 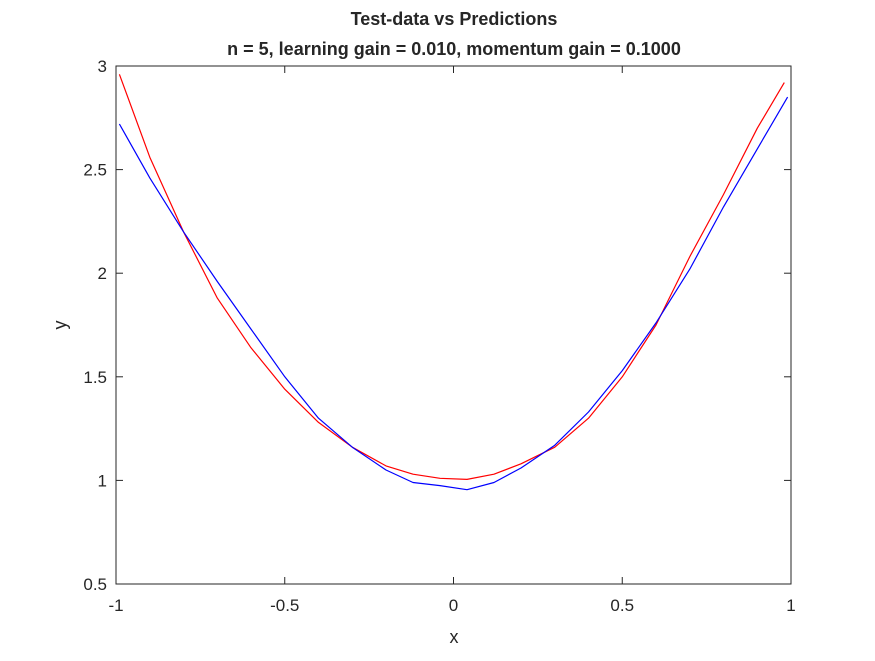 I want to click on x-axis-label: x, so click(x=454, y=637).